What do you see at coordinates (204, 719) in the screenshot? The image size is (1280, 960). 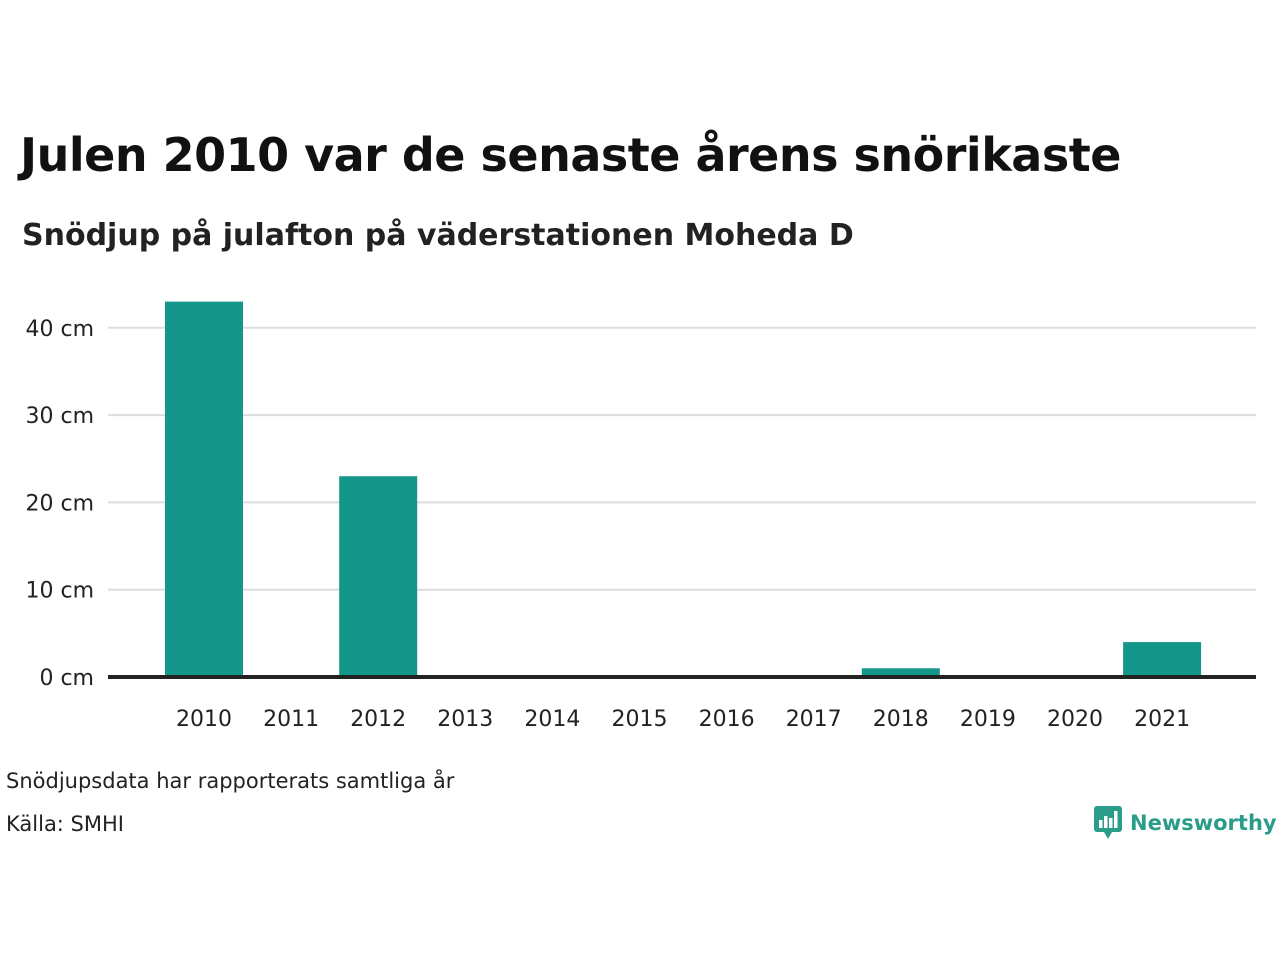 I see `x-tick-label: 2010` at bounding box center [204, 719].